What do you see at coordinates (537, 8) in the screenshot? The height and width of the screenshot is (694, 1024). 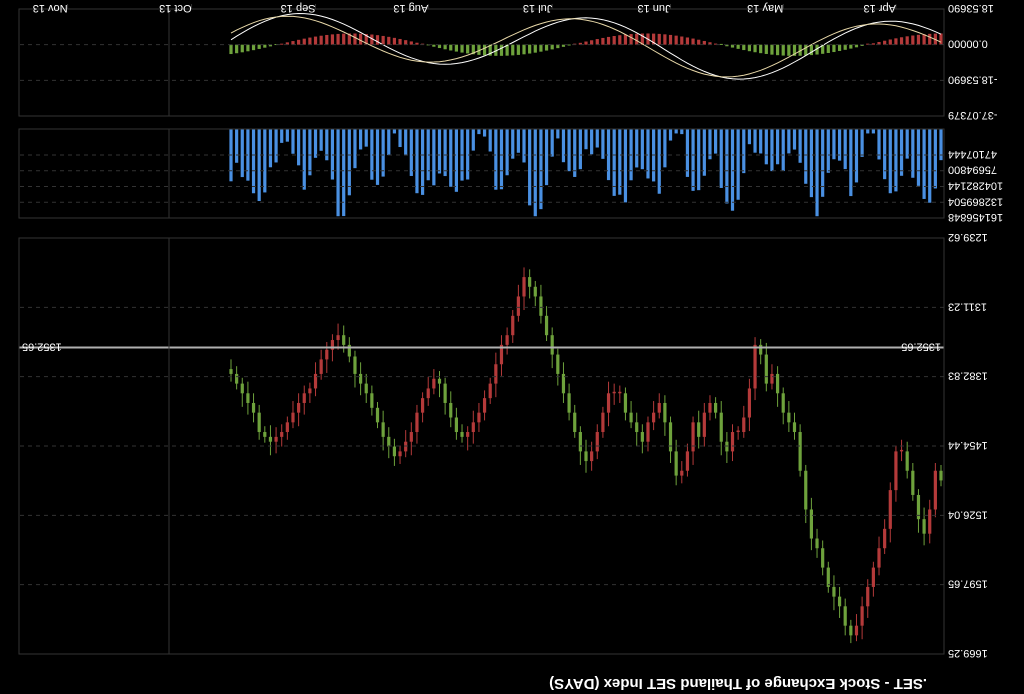 I see `date-tick-label: Jul 13` at bounding box center [537, 8].